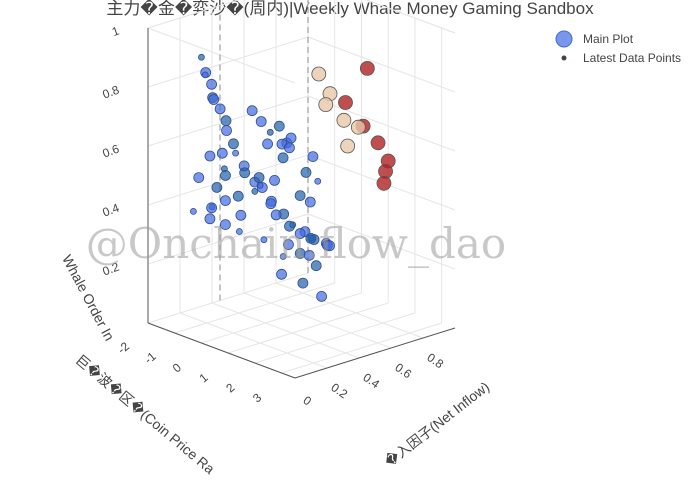 The height and width of the screenshot is (500, 700). I want to click on z-tick-label: 0.4, so click(111, 210).